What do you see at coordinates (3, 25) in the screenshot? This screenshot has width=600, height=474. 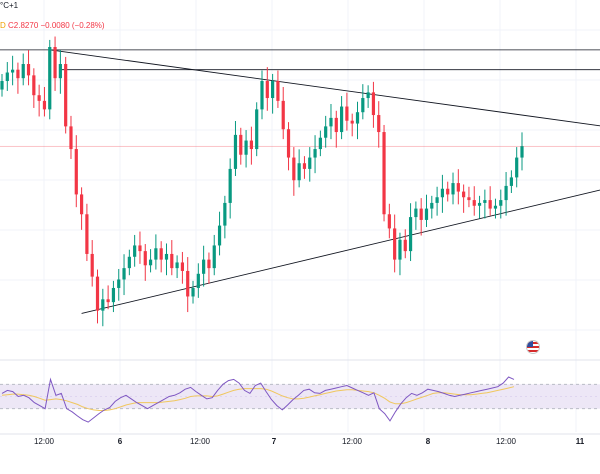 I see `ohlc-prefix: D` at bounding box center [3, 25].